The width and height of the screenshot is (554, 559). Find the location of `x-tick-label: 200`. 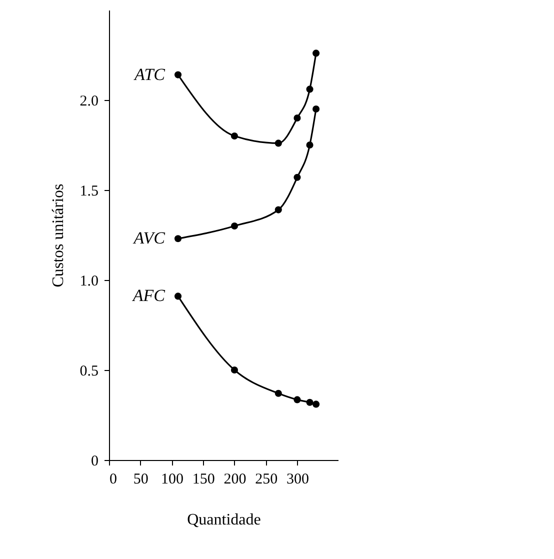

x-tick-label: 200 is located at coordinates (235, 480).